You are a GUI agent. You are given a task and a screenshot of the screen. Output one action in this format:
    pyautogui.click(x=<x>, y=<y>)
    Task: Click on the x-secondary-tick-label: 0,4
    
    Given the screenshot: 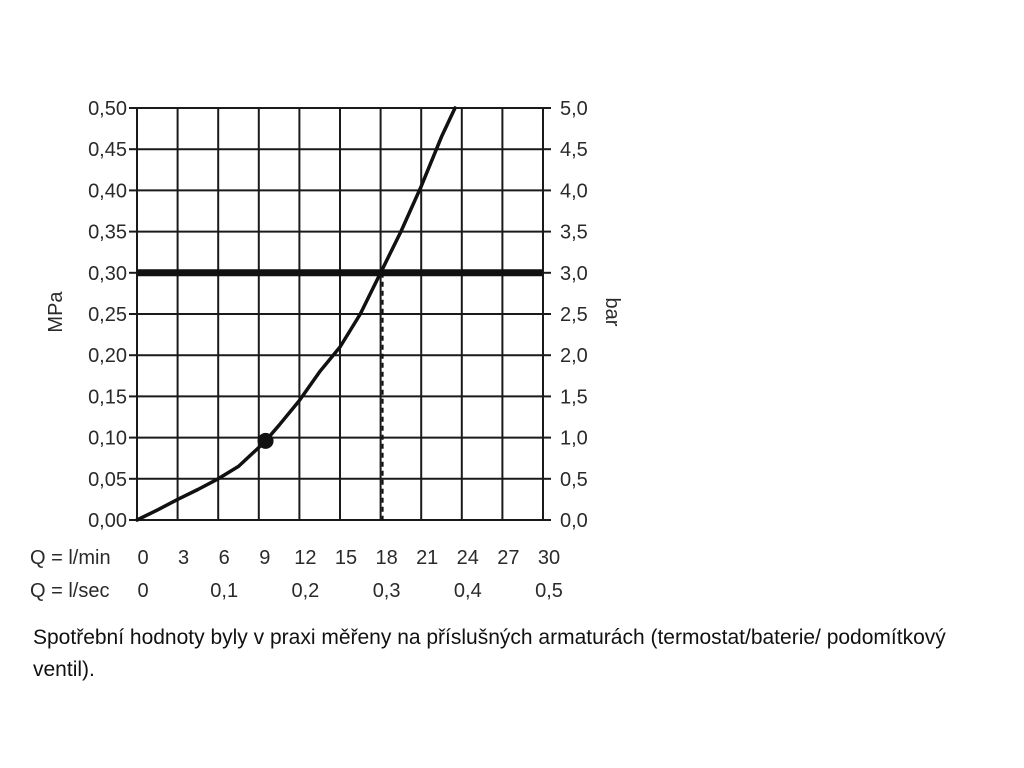 What is the action you would take?
    pyautogui.click(x=468, y=591)
    